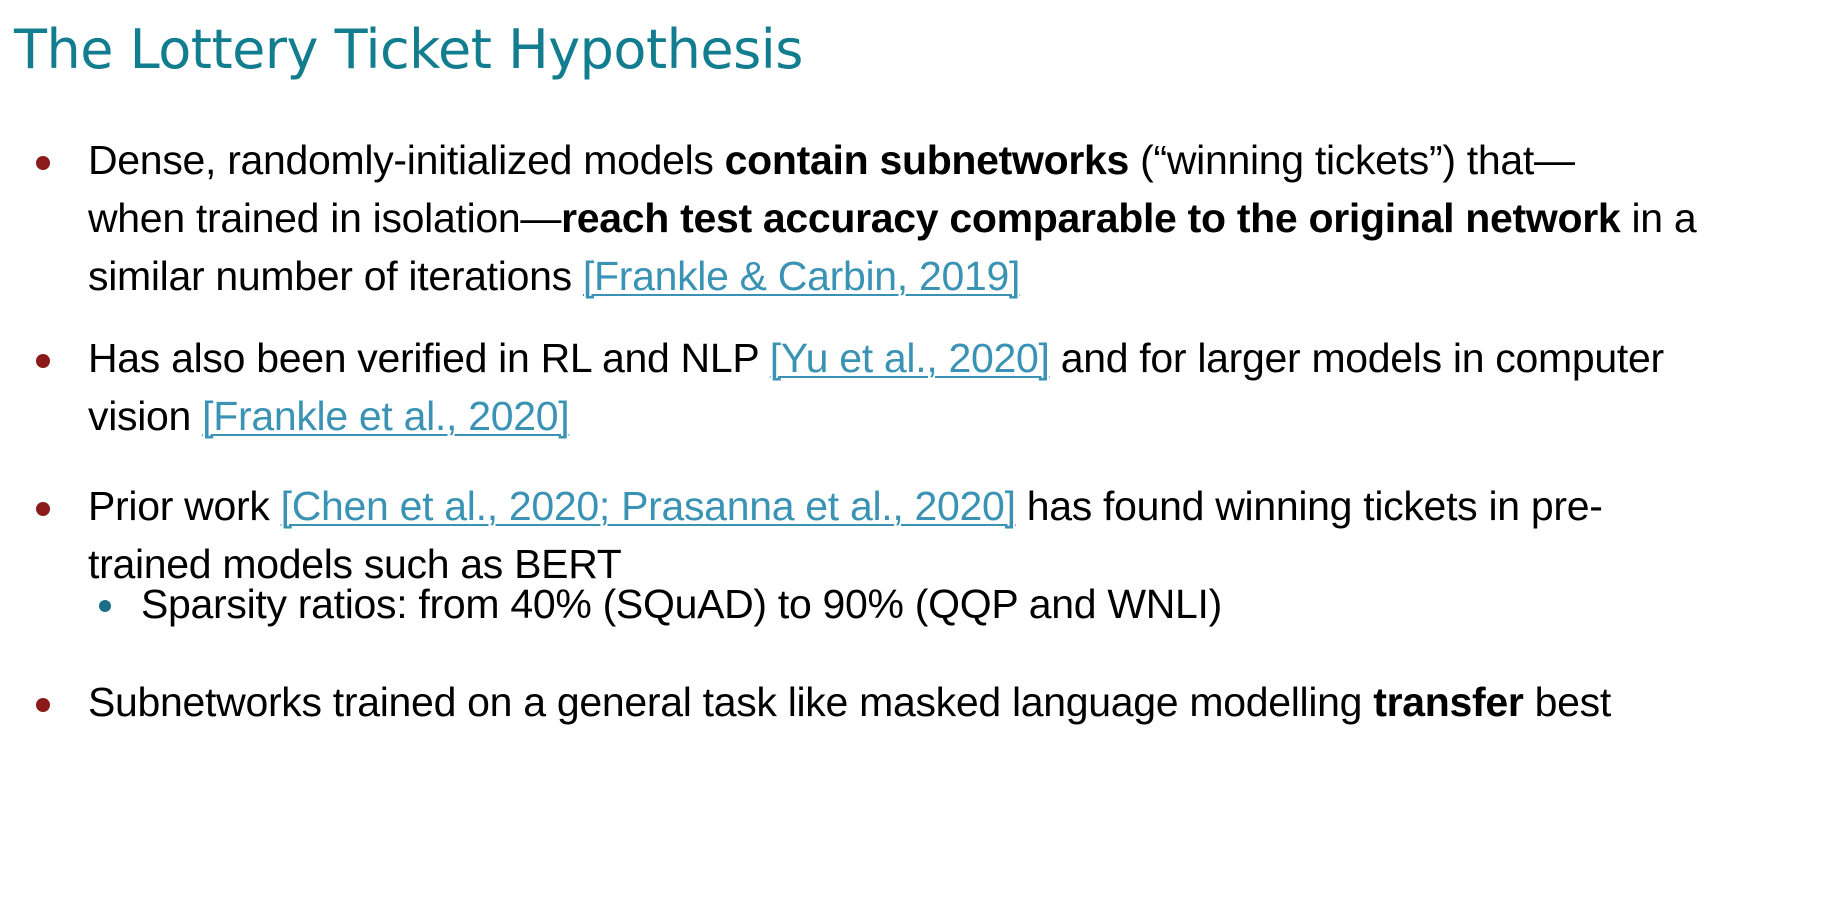  Describe the element at coordinates (355, 564) in the screenshot. I see `text-run: trained models such as BERT` at that location.